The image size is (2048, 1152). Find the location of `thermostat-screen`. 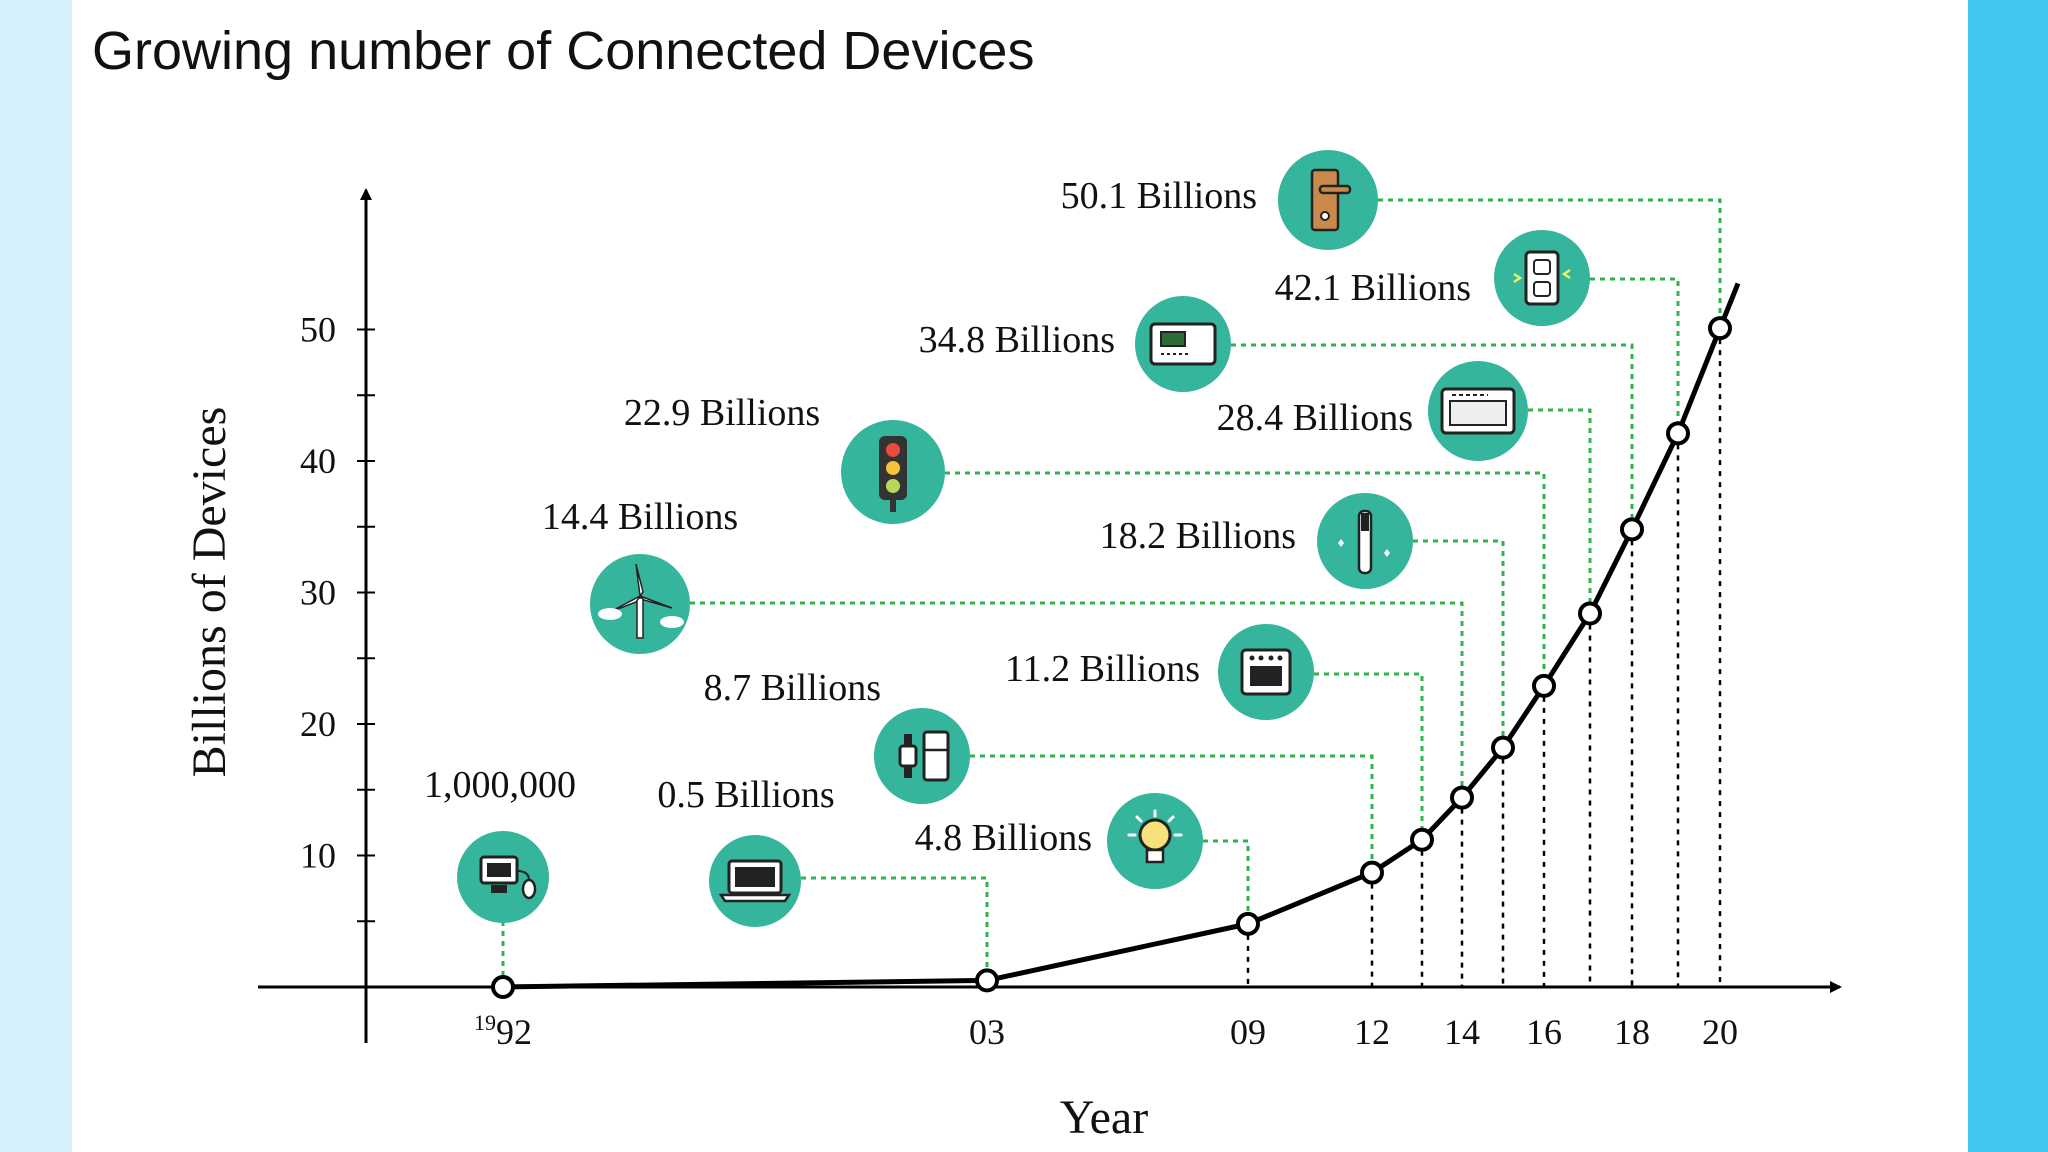

thermostat-screen is located at coordinates (1173, 339).